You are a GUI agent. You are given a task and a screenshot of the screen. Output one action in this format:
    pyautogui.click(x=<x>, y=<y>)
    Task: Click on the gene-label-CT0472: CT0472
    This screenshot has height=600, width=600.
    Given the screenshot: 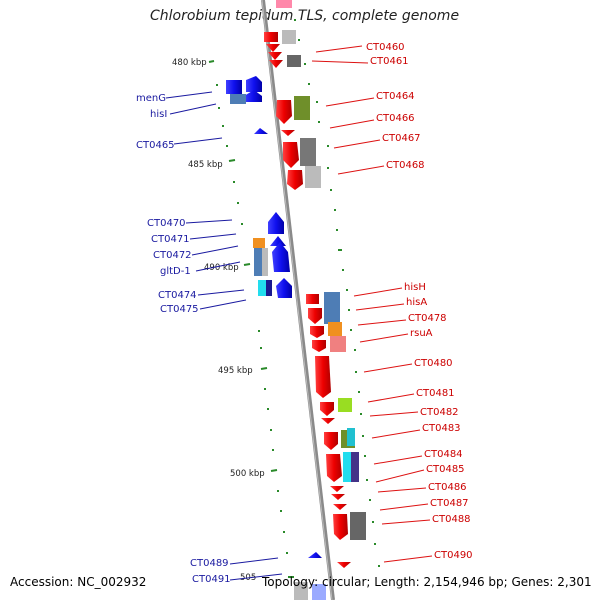 What is the action you would take?
    pyautogui.click(x=172, y=255)
    